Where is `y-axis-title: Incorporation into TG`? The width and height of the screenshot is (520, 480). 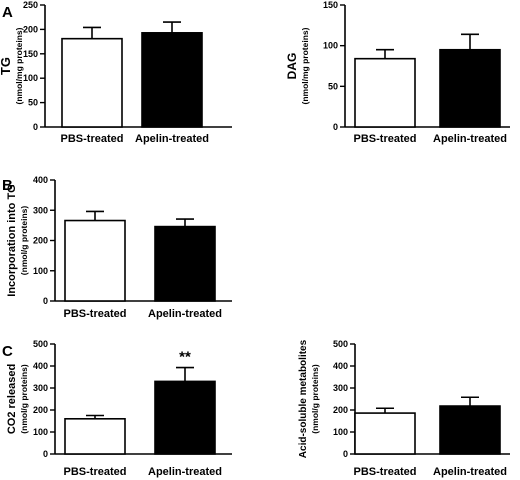
y-axis-title: Incorporation into TG is located at coordinates (12, 240).